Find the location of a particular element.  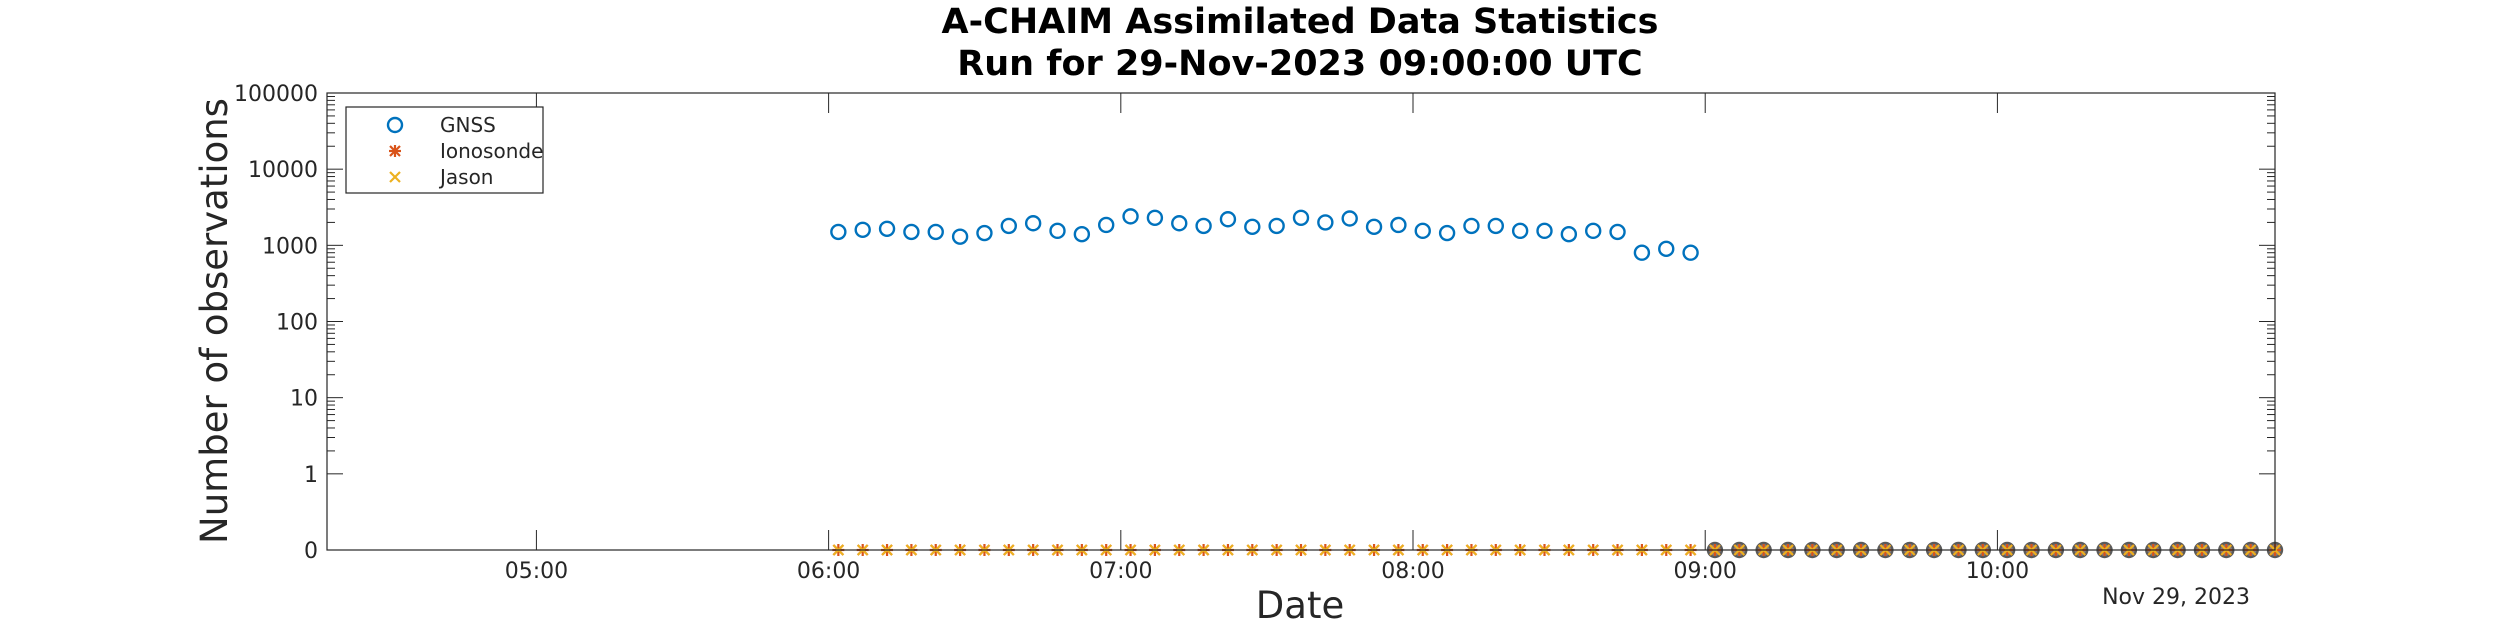

legend-marker-jason is located at coordinates (395, 177).